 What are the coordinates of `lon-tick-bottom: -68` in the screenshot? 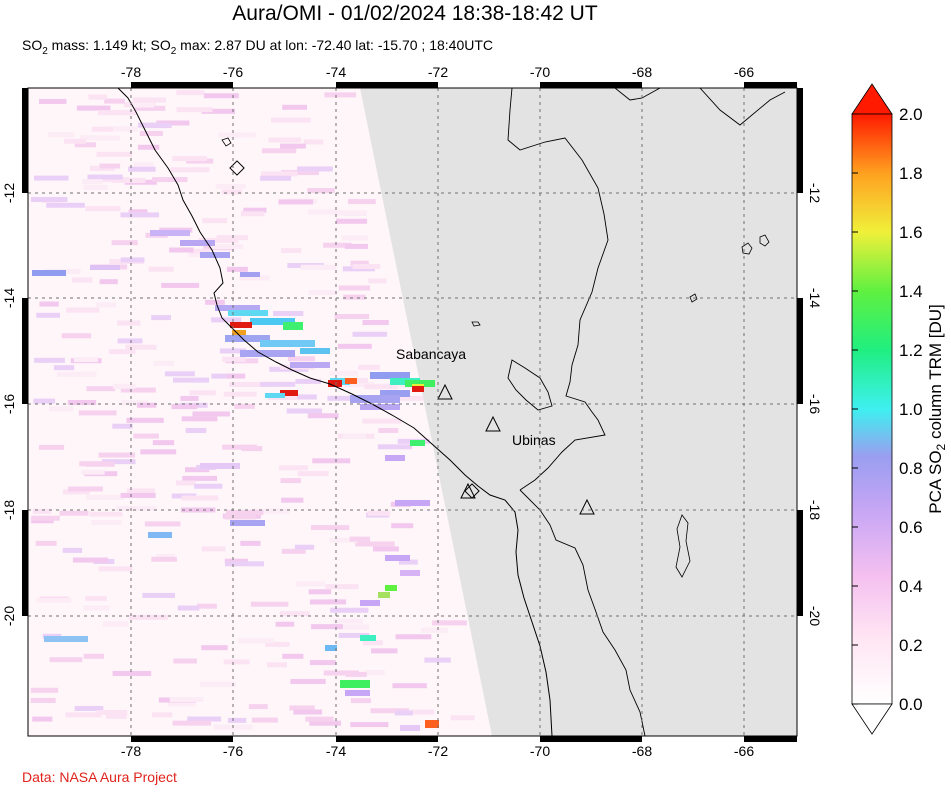 It's located at (642, 751).